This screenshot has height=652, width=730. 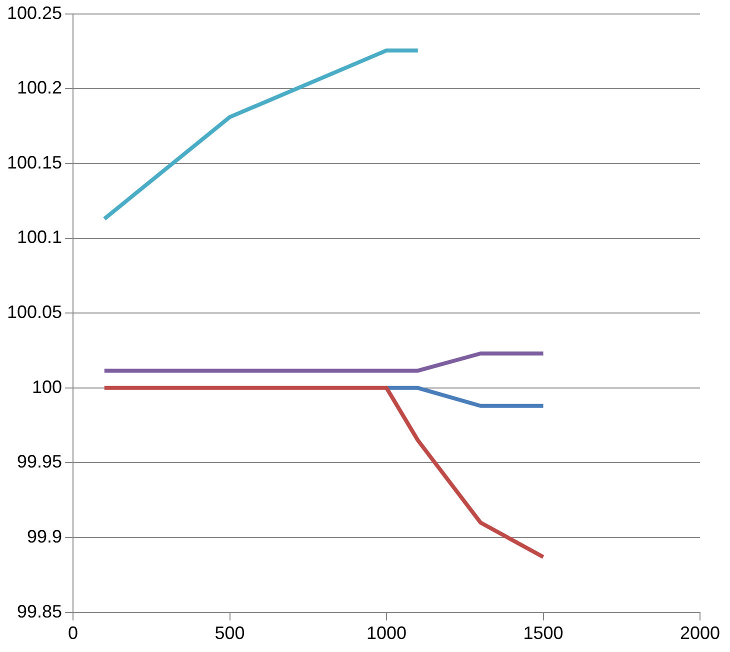 I want to click on x-tick-label: 1000, so click(x=386, y=633).